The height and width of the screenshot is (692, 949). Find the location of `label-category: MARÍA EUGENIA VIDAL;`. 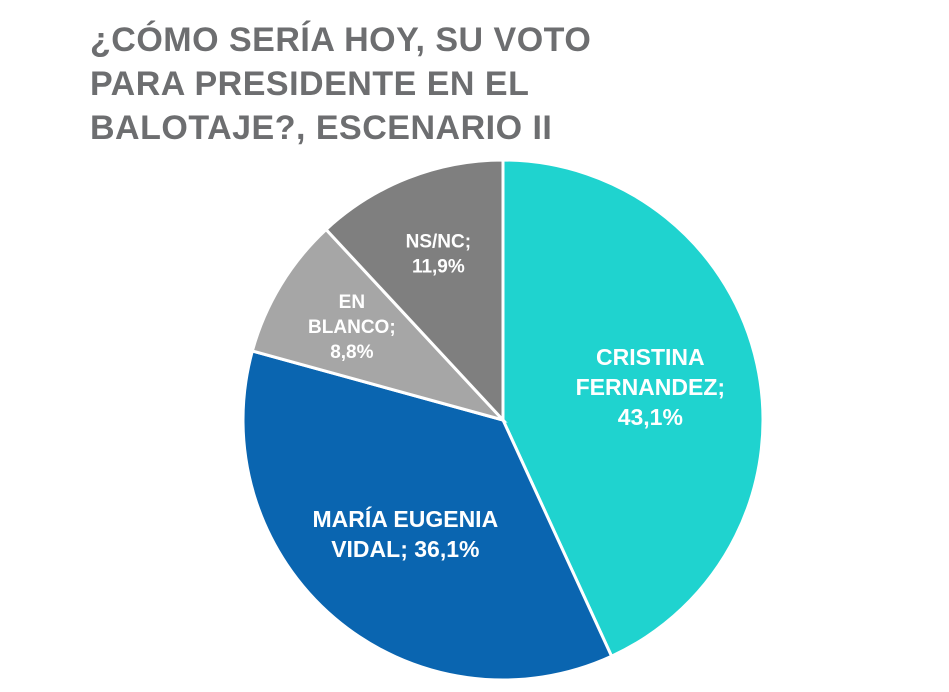

label-category: MARÍA EUGENIA VIDAL; is located at coordinates (405, 534).